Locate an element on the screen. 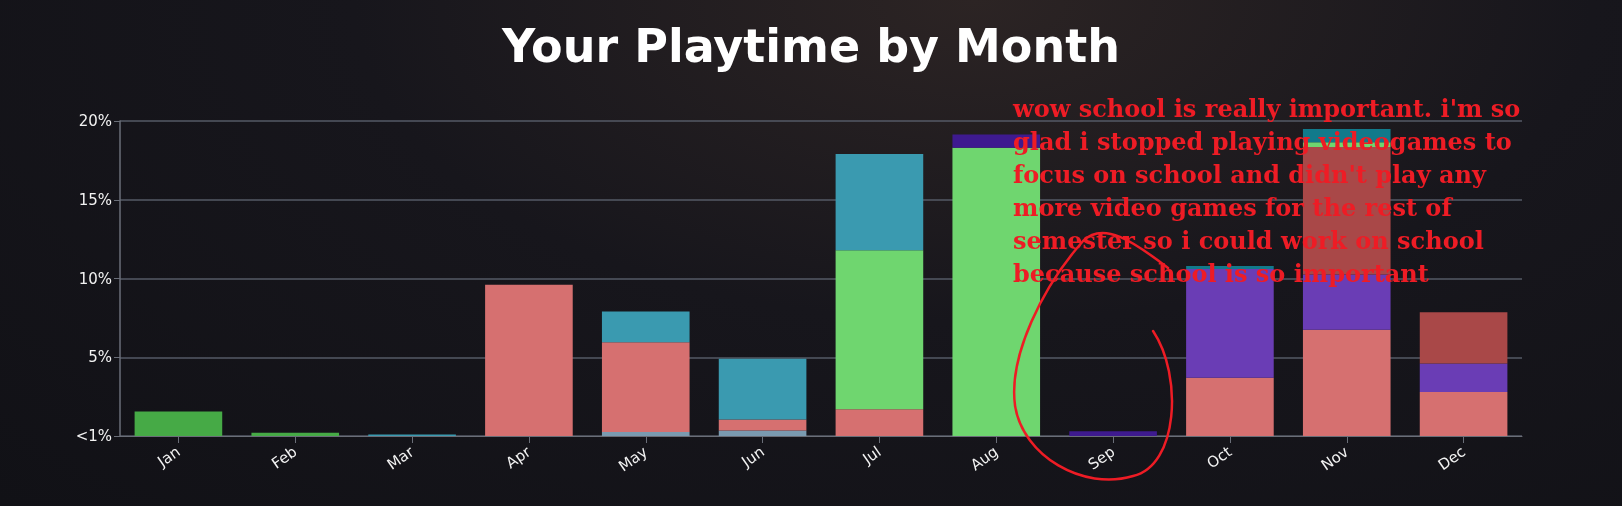 The width and height of the screenshot is (1622, 506). y-tick-label: 5% is located at coordinates (100, 357).